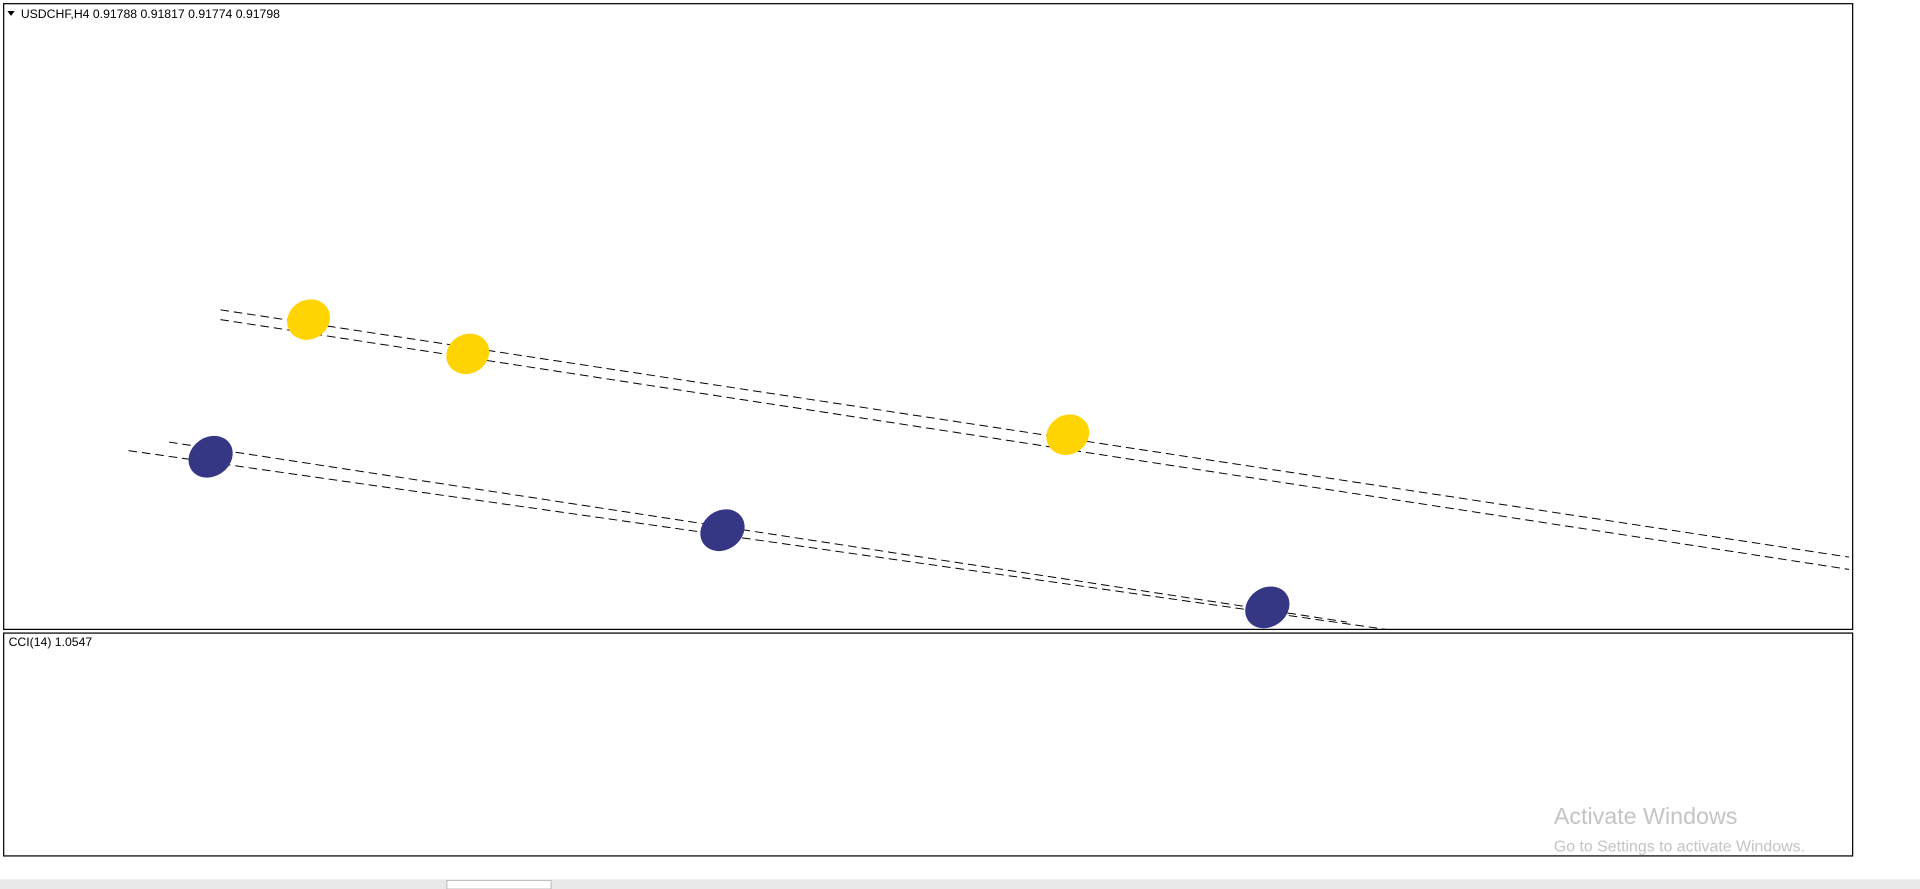 The height and width of the screenshot is (889, 1920). Describe the element at coordinates (1679, 847) in the screenshot. I see `watermark-subtitle: Go to Settings to activate Windows.` at that location.